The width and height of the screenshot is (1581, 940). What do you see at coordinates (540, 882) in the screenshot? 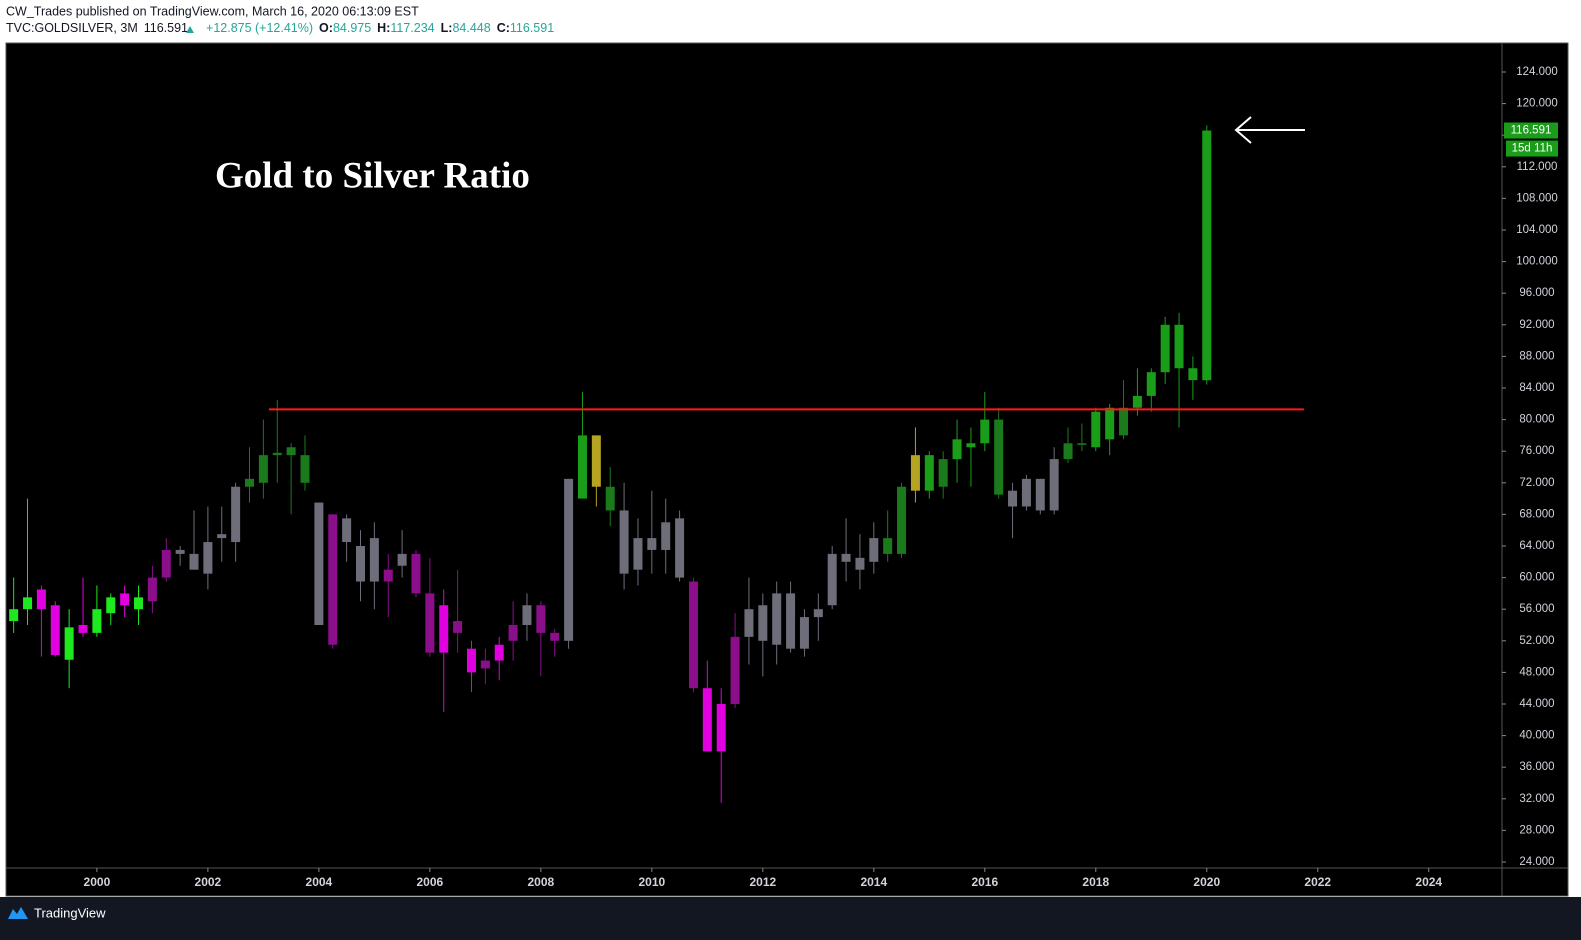
I see `x-tick-label: 2008` at bounding box center [540, 882].